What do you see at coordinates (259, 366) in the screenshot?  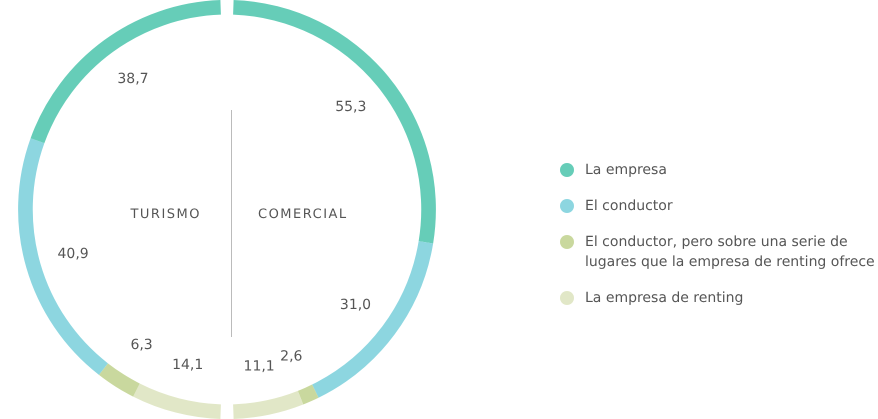 I see `data-label: 11,1` at bounding box center [259, 366].